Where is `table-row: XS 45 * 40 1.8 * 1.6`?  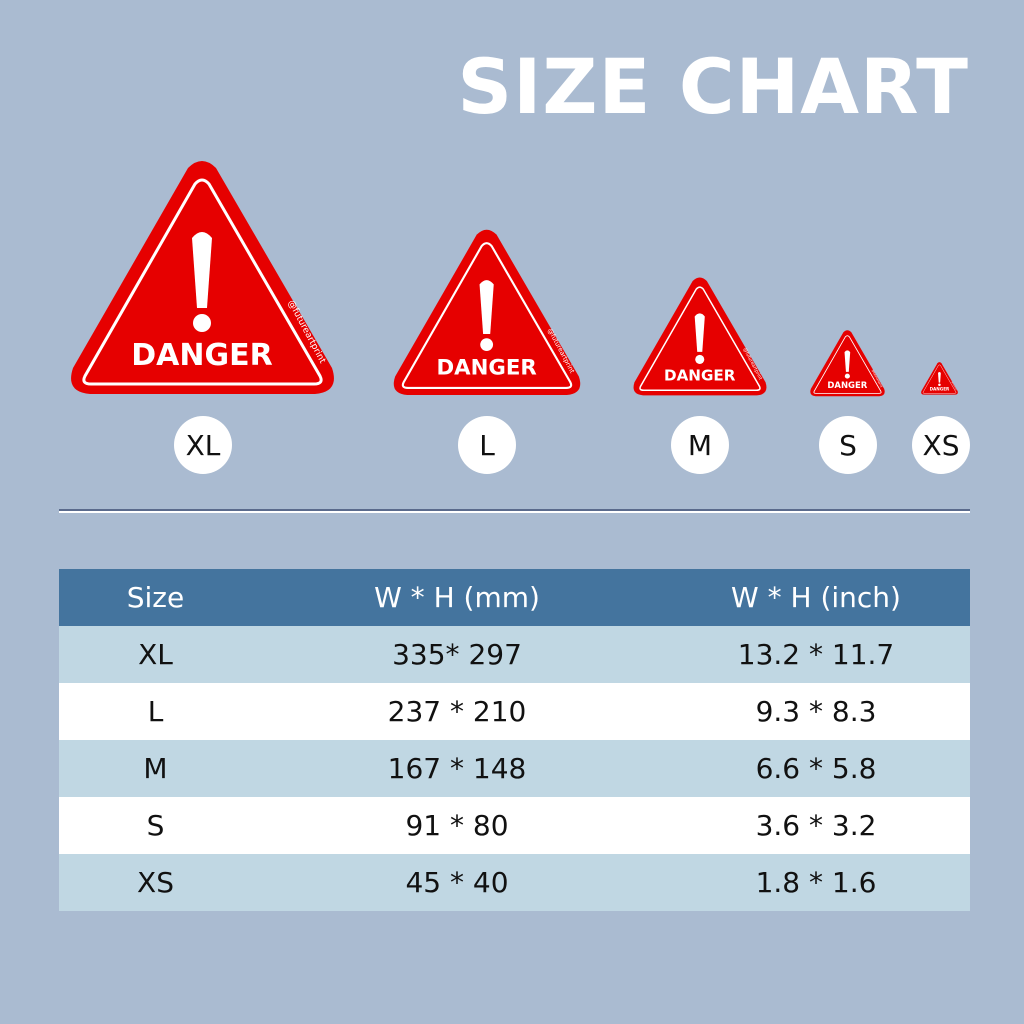 table-row: XS 45 * 40 1.8 * 1.6 is located at coordinates (514, 882).